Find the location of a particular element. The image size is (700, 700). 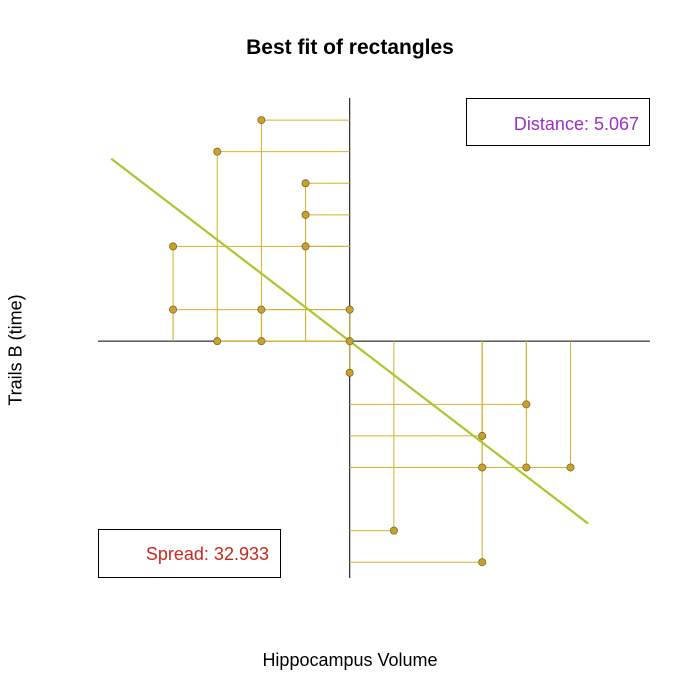

x-axis-label: Hippocampus Volume is located at coordinates (350, 660).